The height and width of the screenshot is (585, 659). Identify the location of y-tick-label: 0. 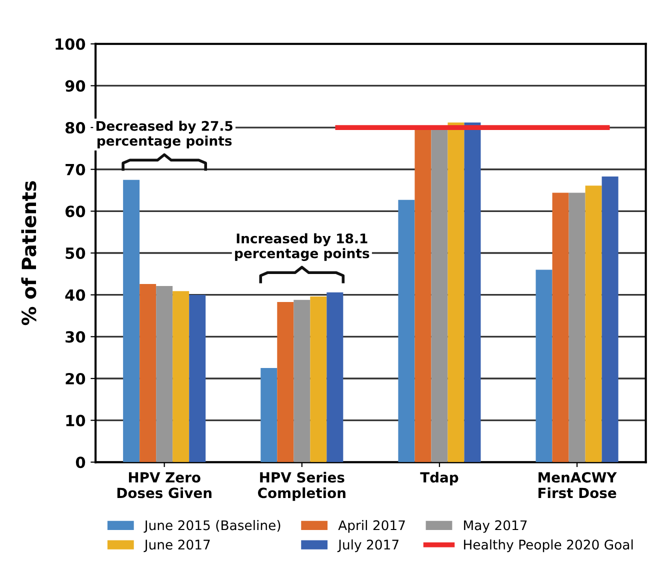
(81, 462).